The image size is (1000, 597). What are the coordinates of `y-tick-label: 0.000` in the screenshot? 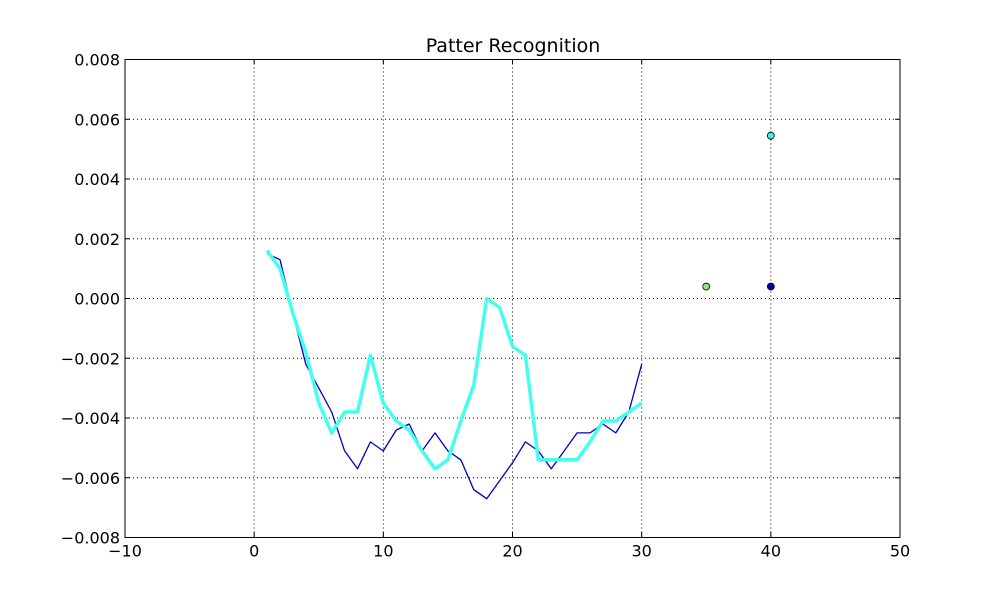 It's located at (97, 299).